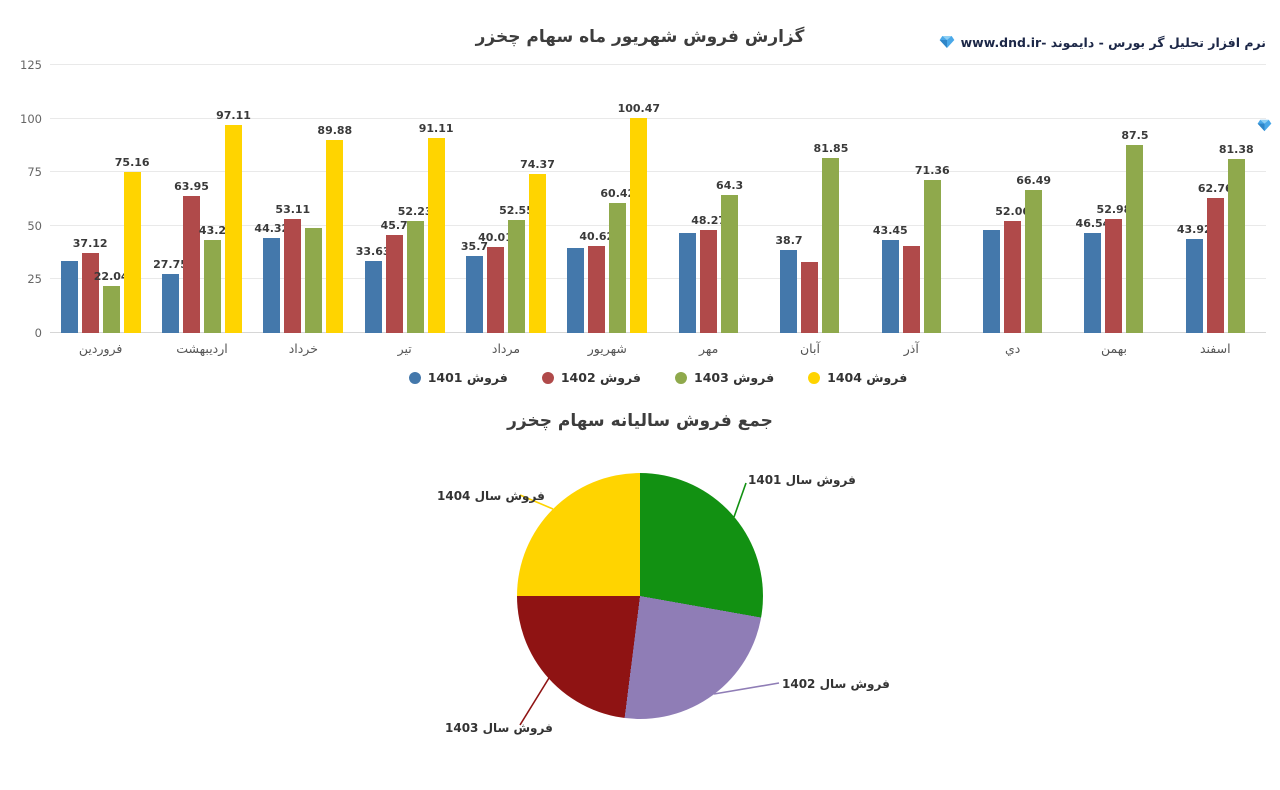 The image size is (1280, 790). Describe the element at coordinates (617, 260) in the screenshot. I see `bar-series-3: 60.42` at that location.